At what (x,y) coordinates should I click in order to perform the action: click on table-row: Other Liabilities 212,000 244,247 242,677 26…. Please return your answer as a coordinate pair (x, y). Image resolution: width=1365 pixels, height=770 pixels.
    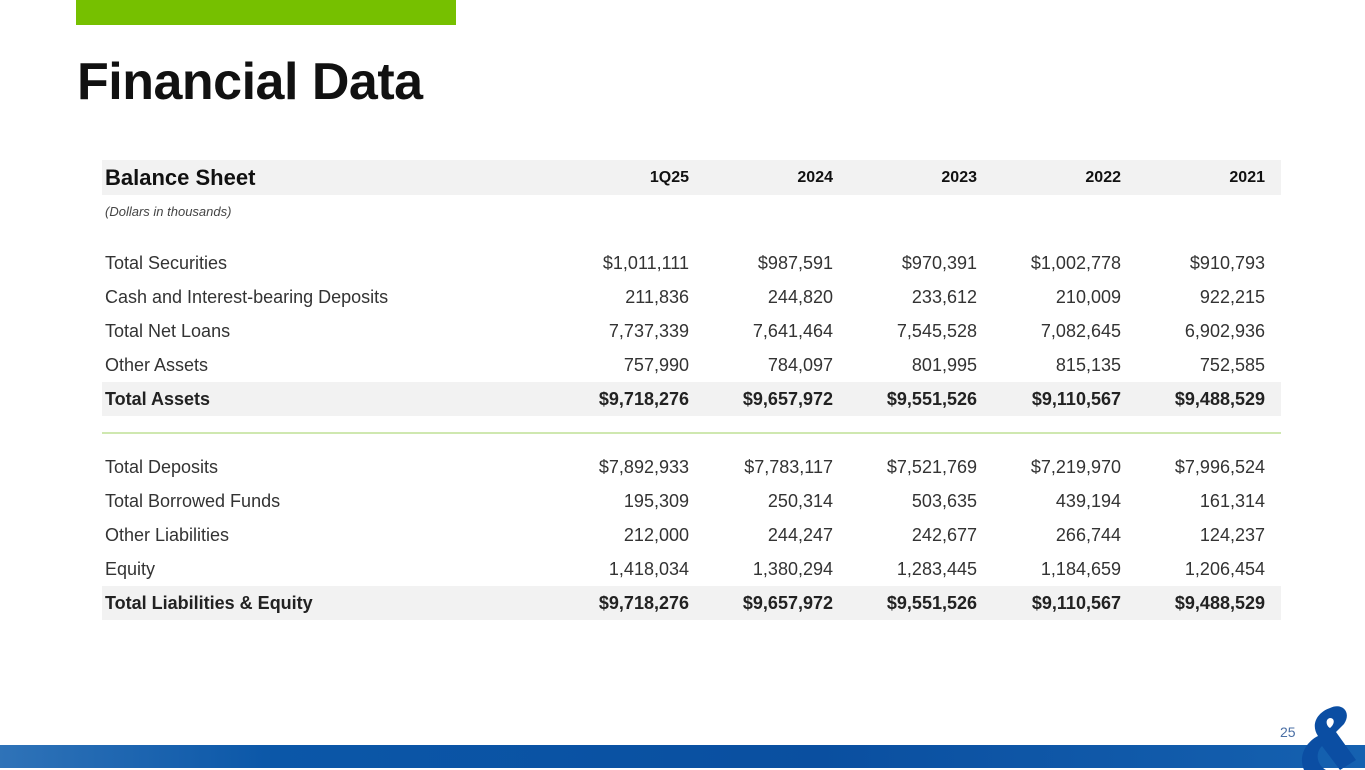
    Looking at the image, I should click on (691, 535).